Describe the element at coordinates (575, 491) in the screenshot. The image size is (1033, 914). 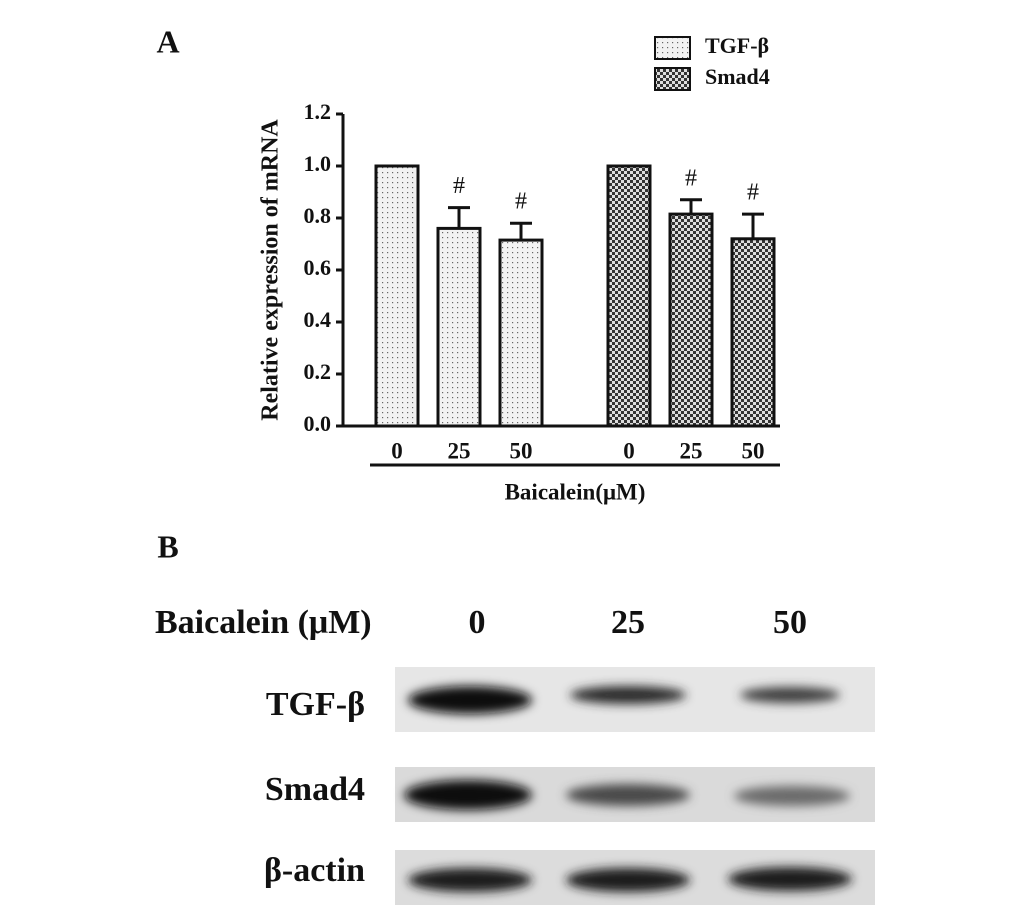
I see `x-axis-title: Baicalein(μM)` at that location.